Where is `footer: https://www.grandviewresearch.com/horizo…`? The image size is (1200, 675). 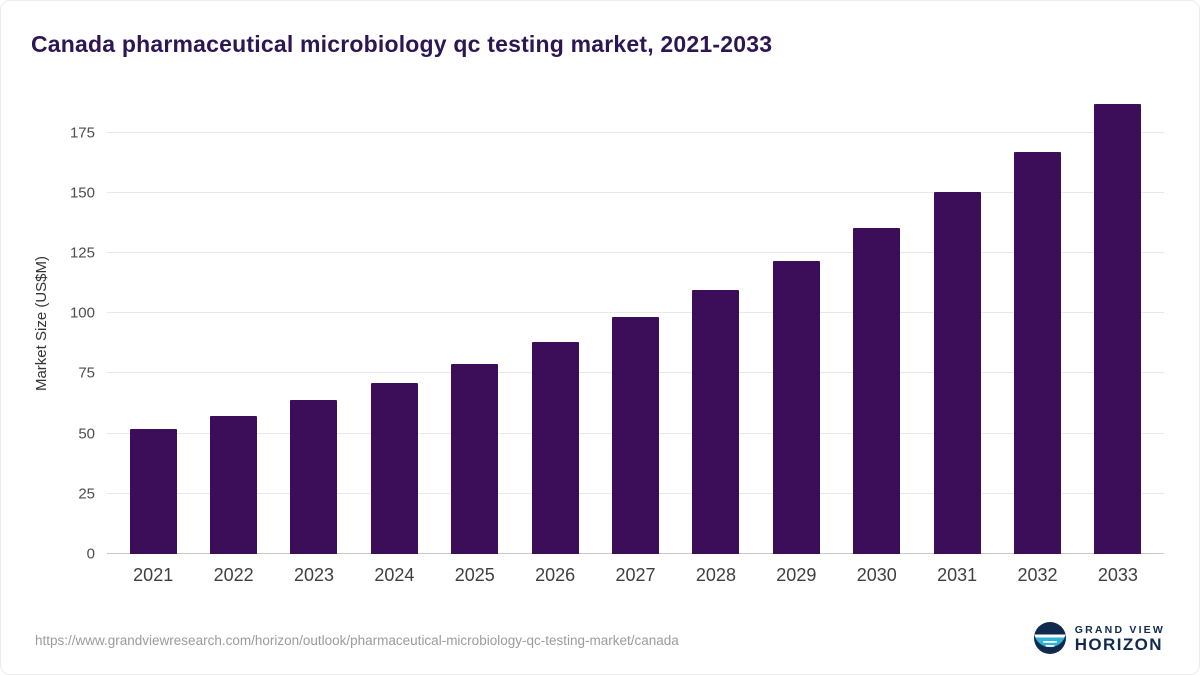 footer: https://www.grandviewresearch.com/horizo… is located at coordinates (600, 643).